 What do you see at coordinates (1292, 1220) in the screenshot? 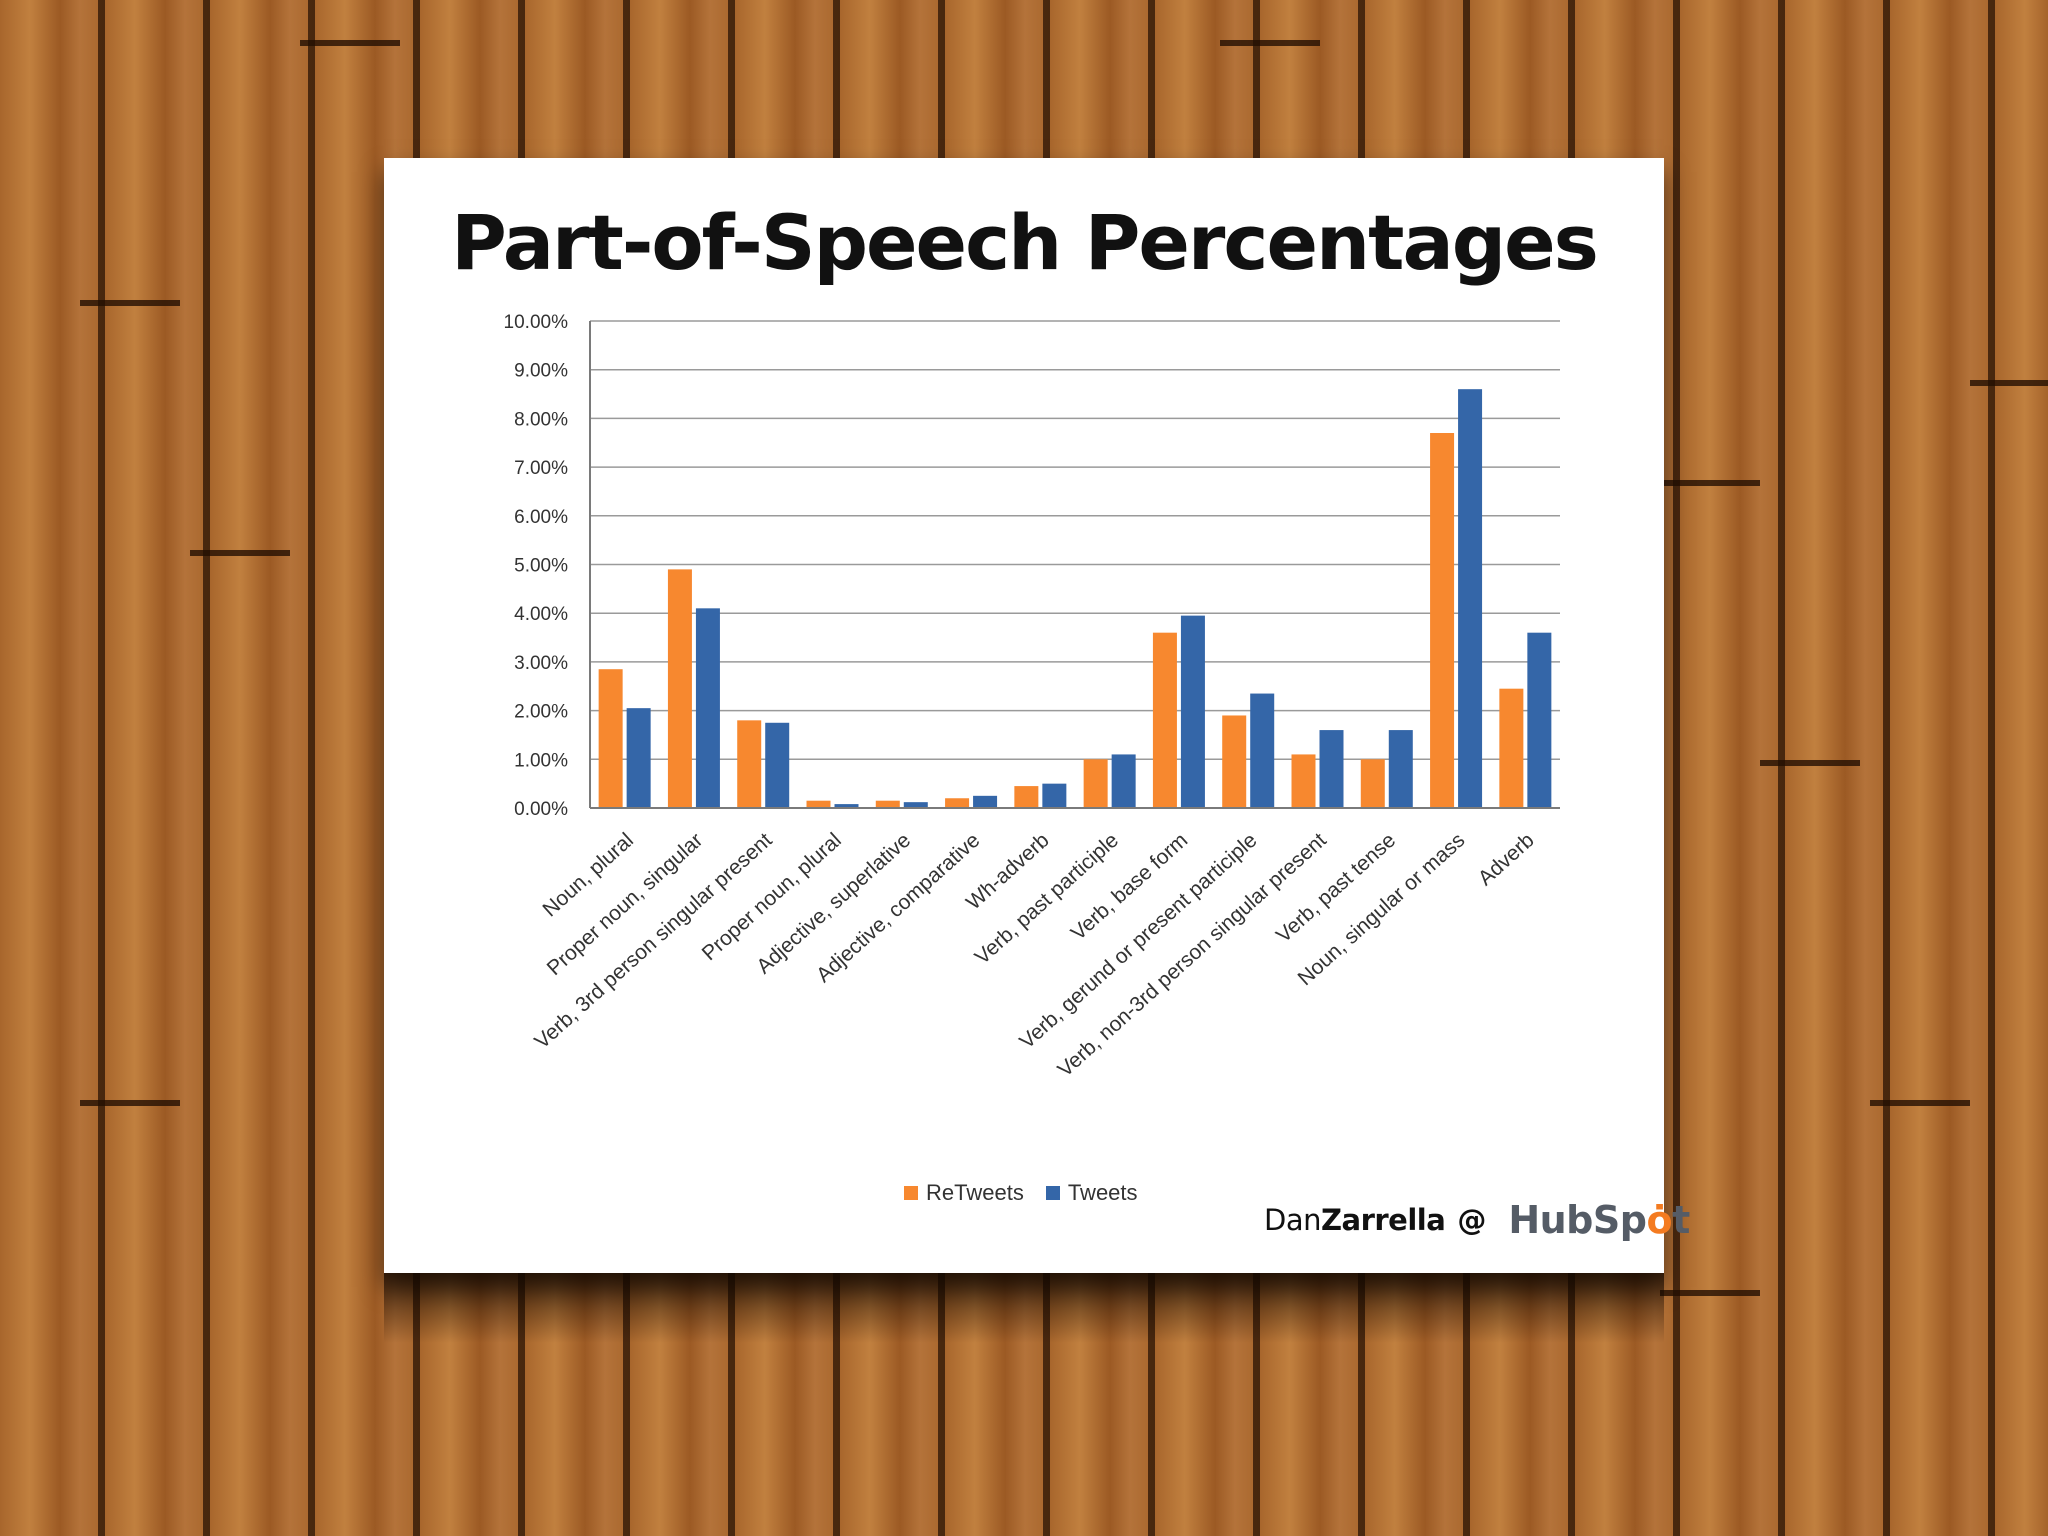
I see `author-first-name: Dan` at bounding box center [1292, 1220].